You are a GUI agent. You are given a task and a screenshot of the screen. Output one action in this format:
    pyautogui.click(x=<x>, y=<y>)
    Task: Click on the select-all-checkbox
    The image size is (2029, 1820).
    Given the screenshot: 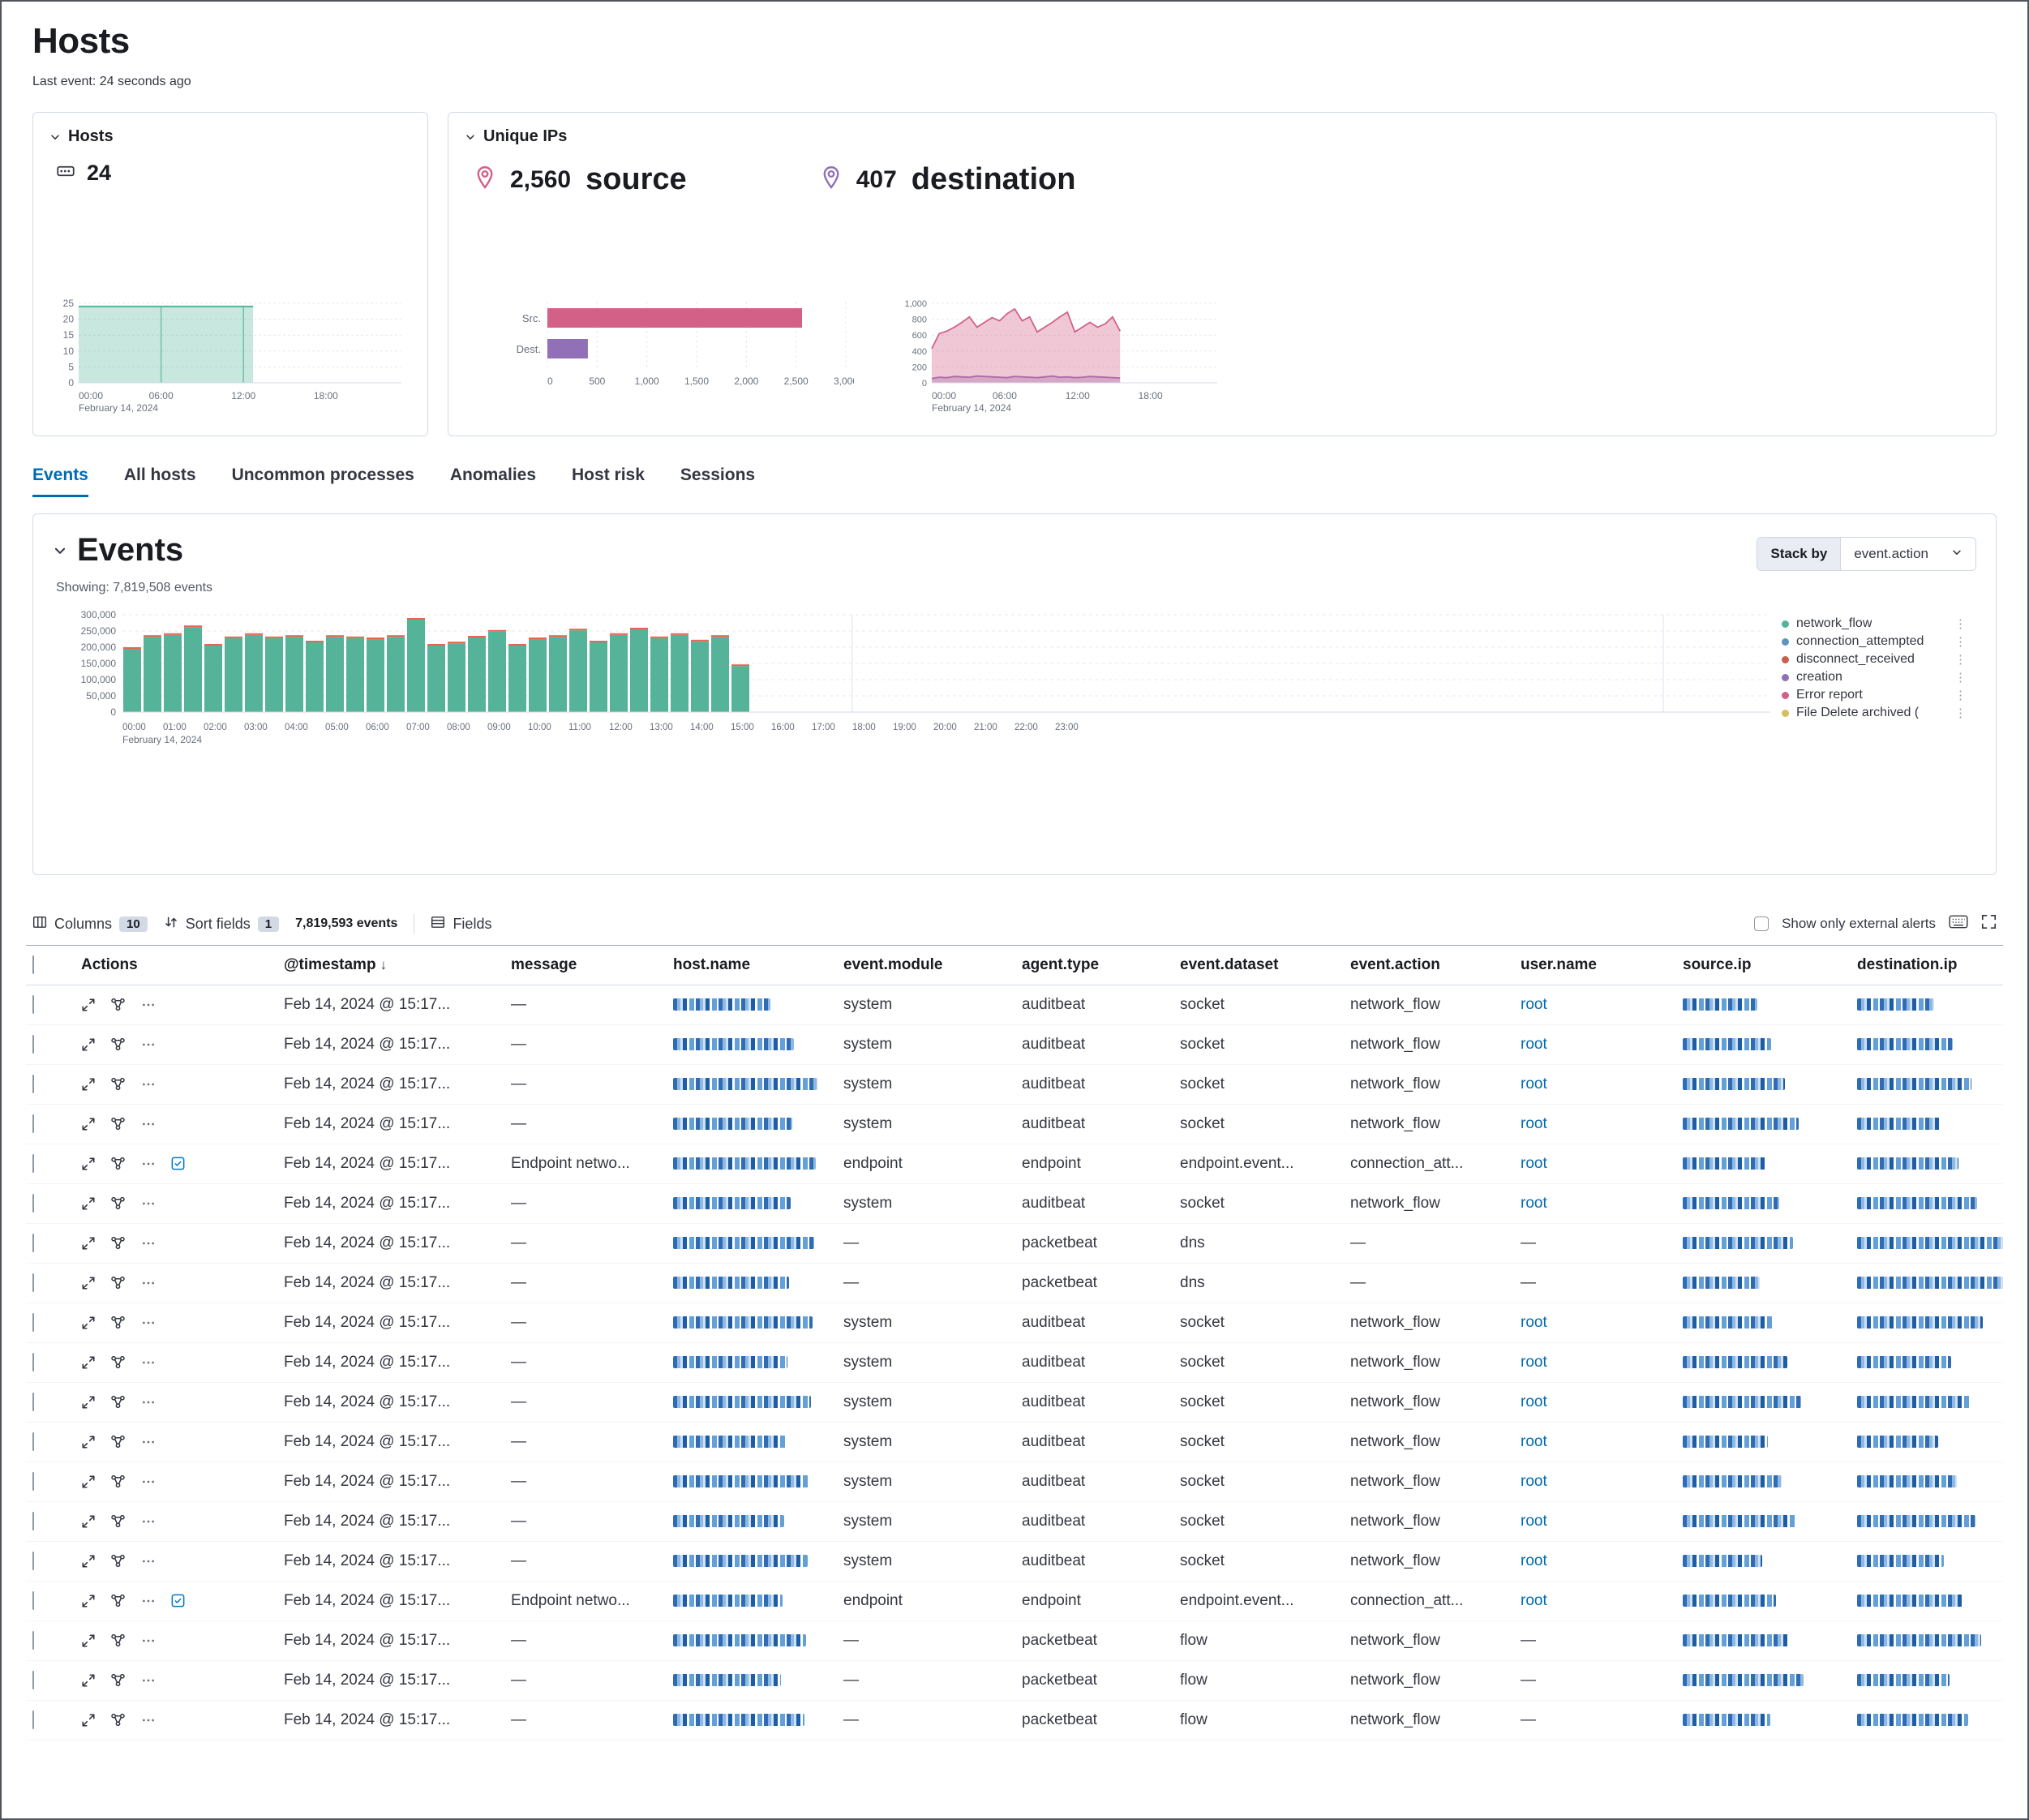 What is the action you would take?
    pyautogui.click(x=33, y=965)
    